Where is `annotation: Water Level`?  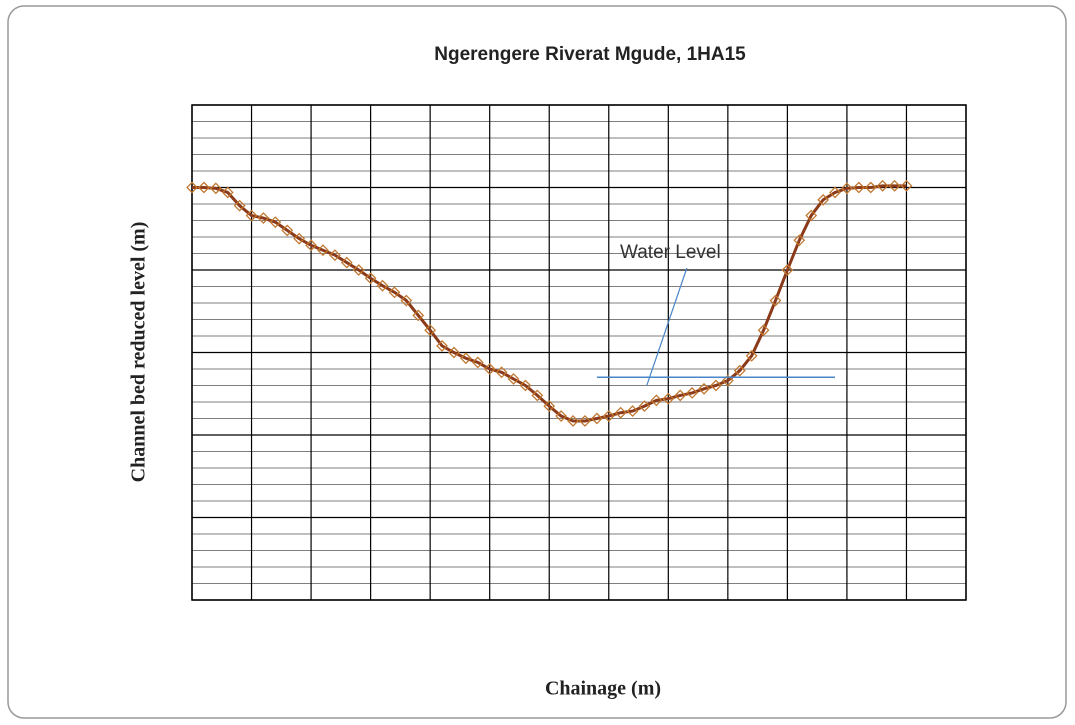 annotation: Water Level is located at coordinates (670, 252).